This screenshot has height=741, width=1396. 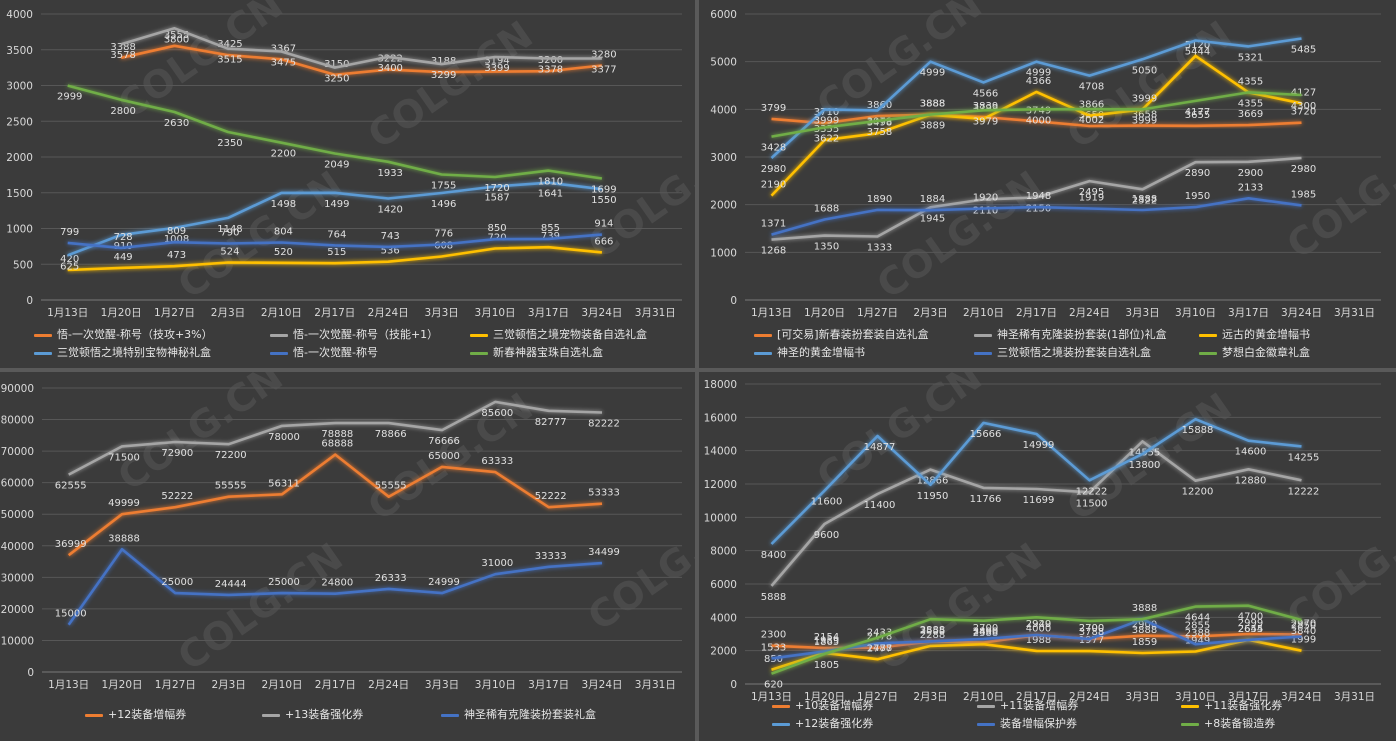 What do you see at coordinates (176, 35) in the screenshot?
I see `data-label: 3555` at bounding box center [176, 35].